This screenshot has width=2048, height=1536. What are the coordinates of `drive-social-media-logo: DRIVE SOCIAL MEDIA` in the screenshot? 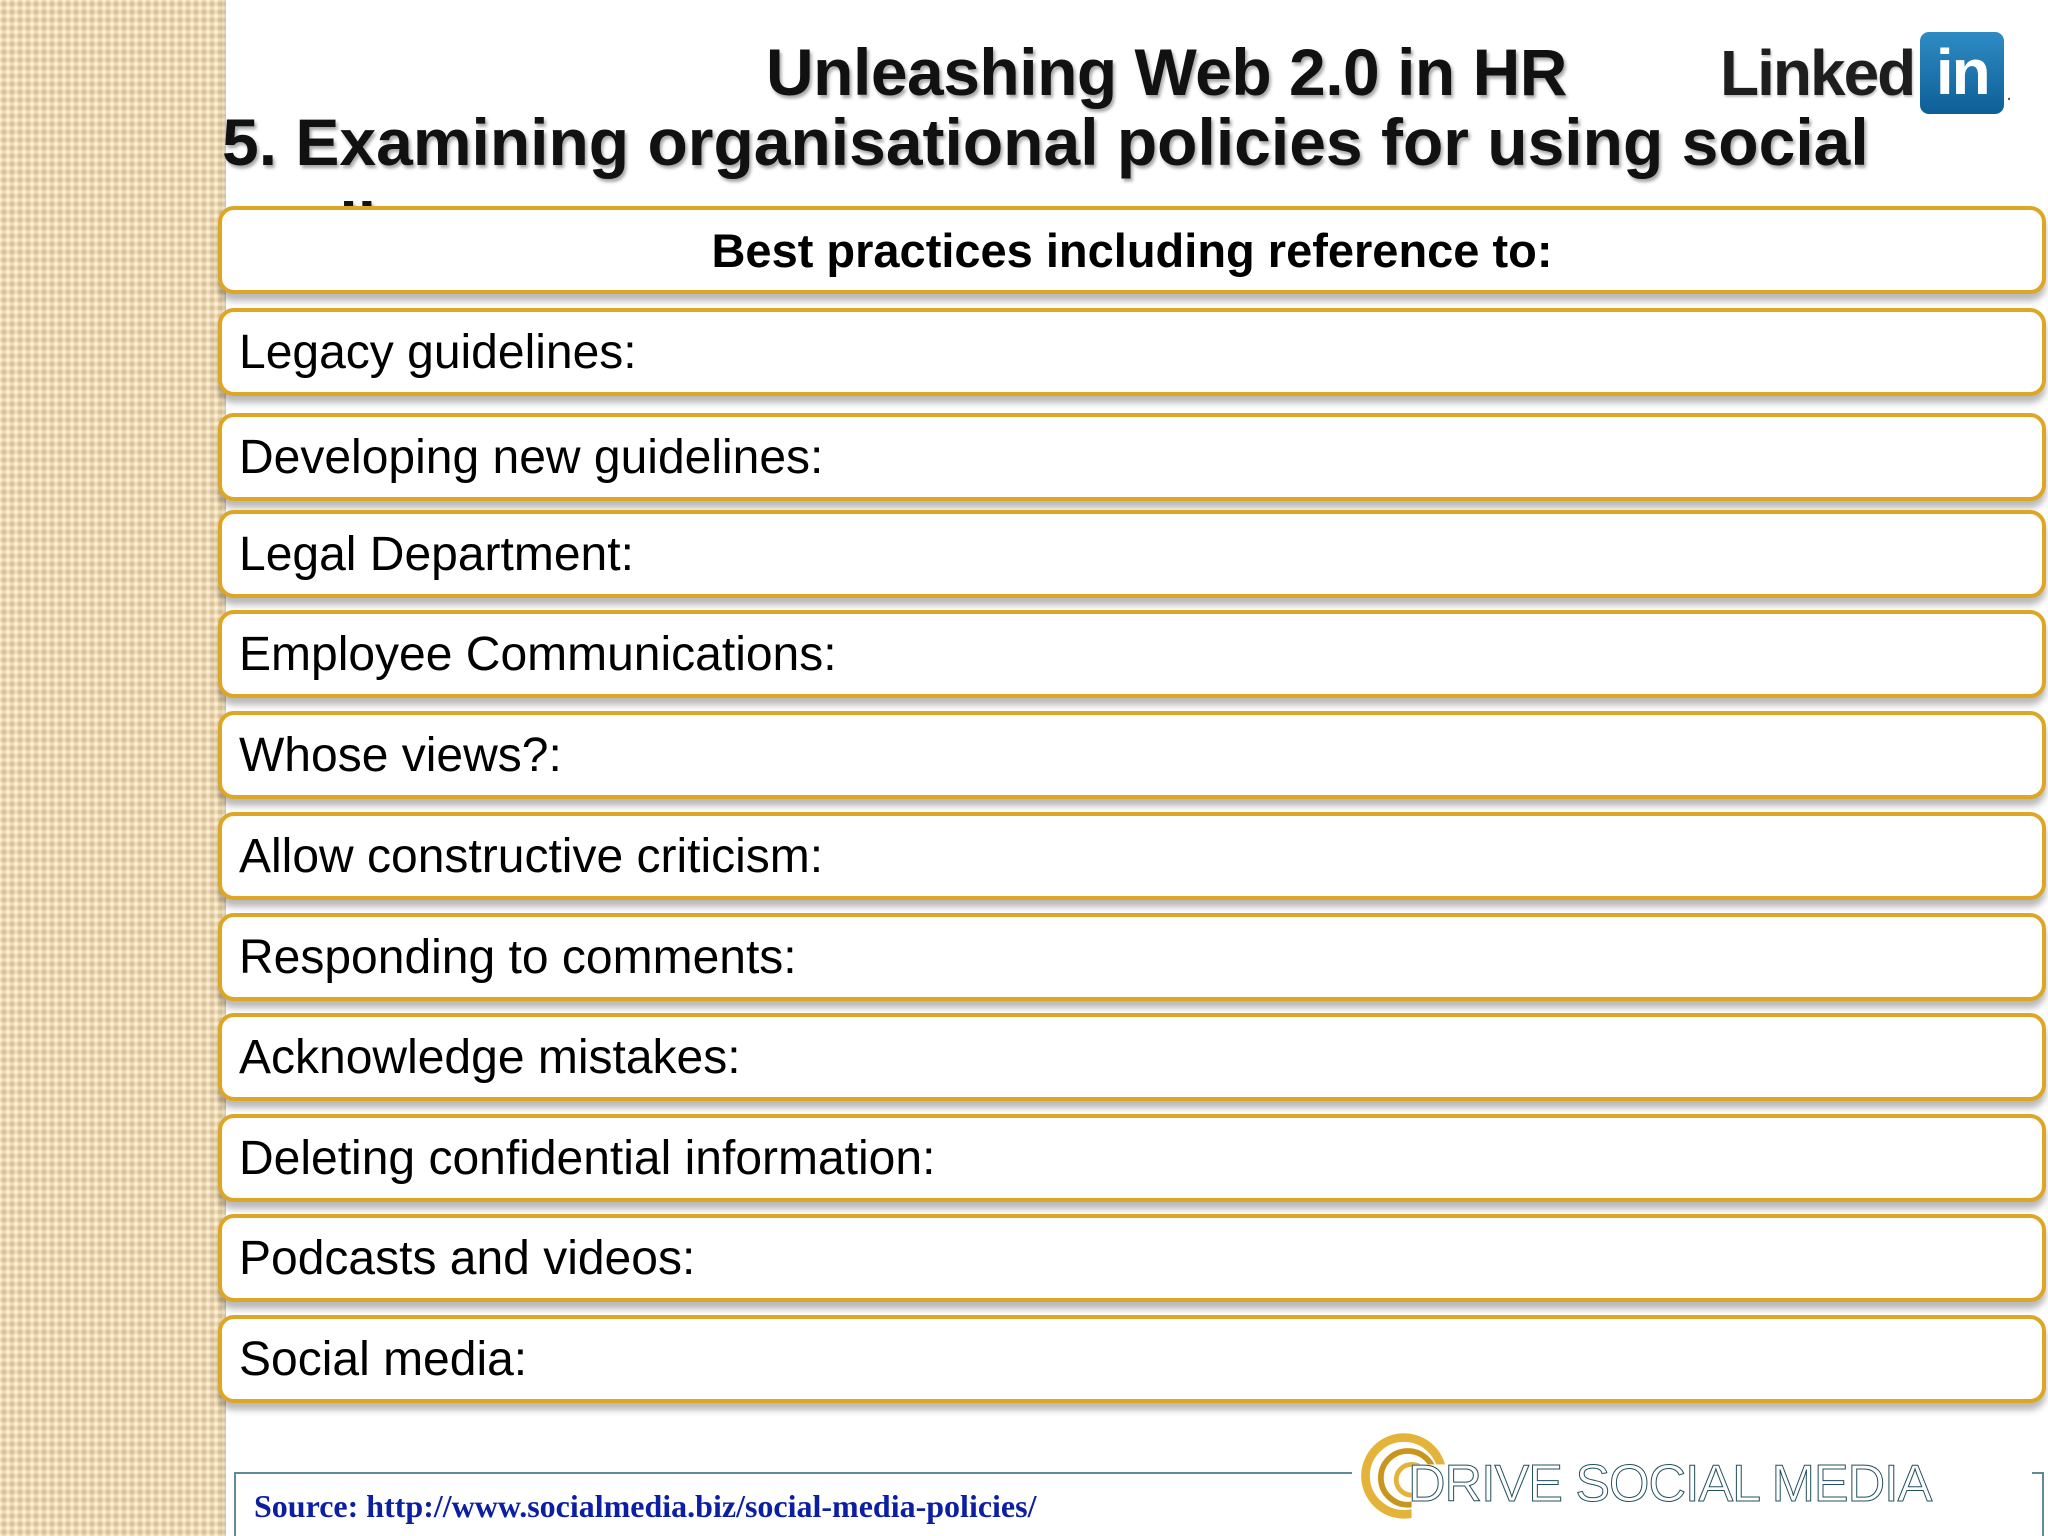 It's located at (1692, 1474).